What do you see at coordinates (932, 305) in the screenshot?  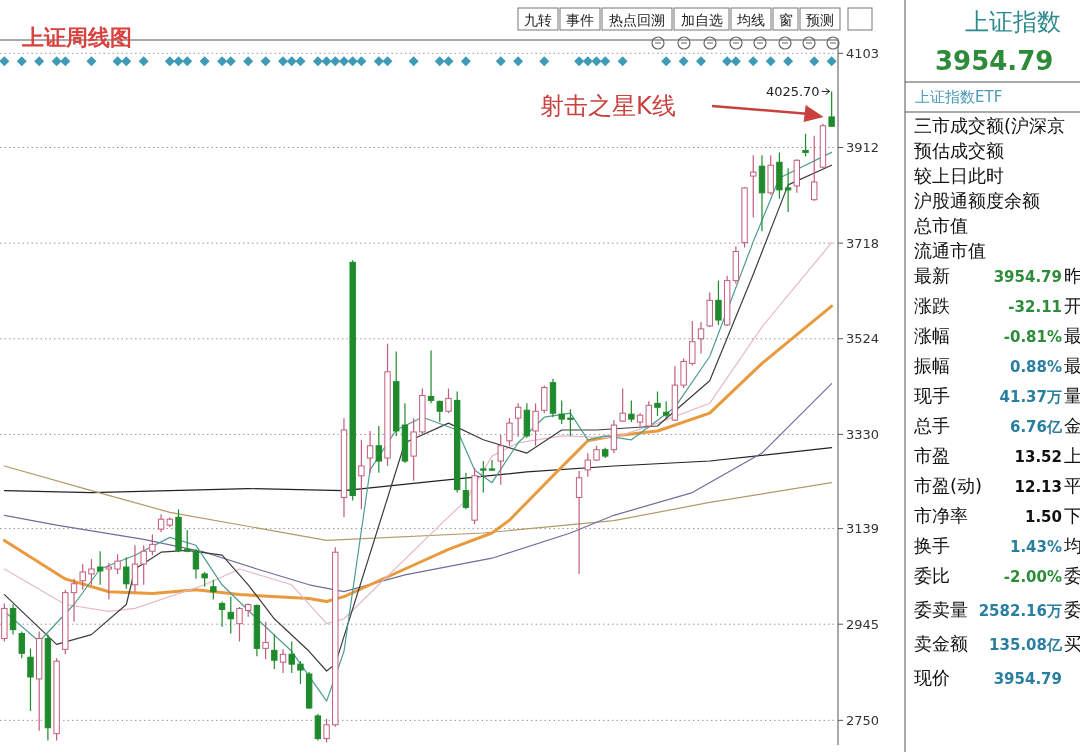 I see `category-label: 涨跌` at bounding box center [932, 305].